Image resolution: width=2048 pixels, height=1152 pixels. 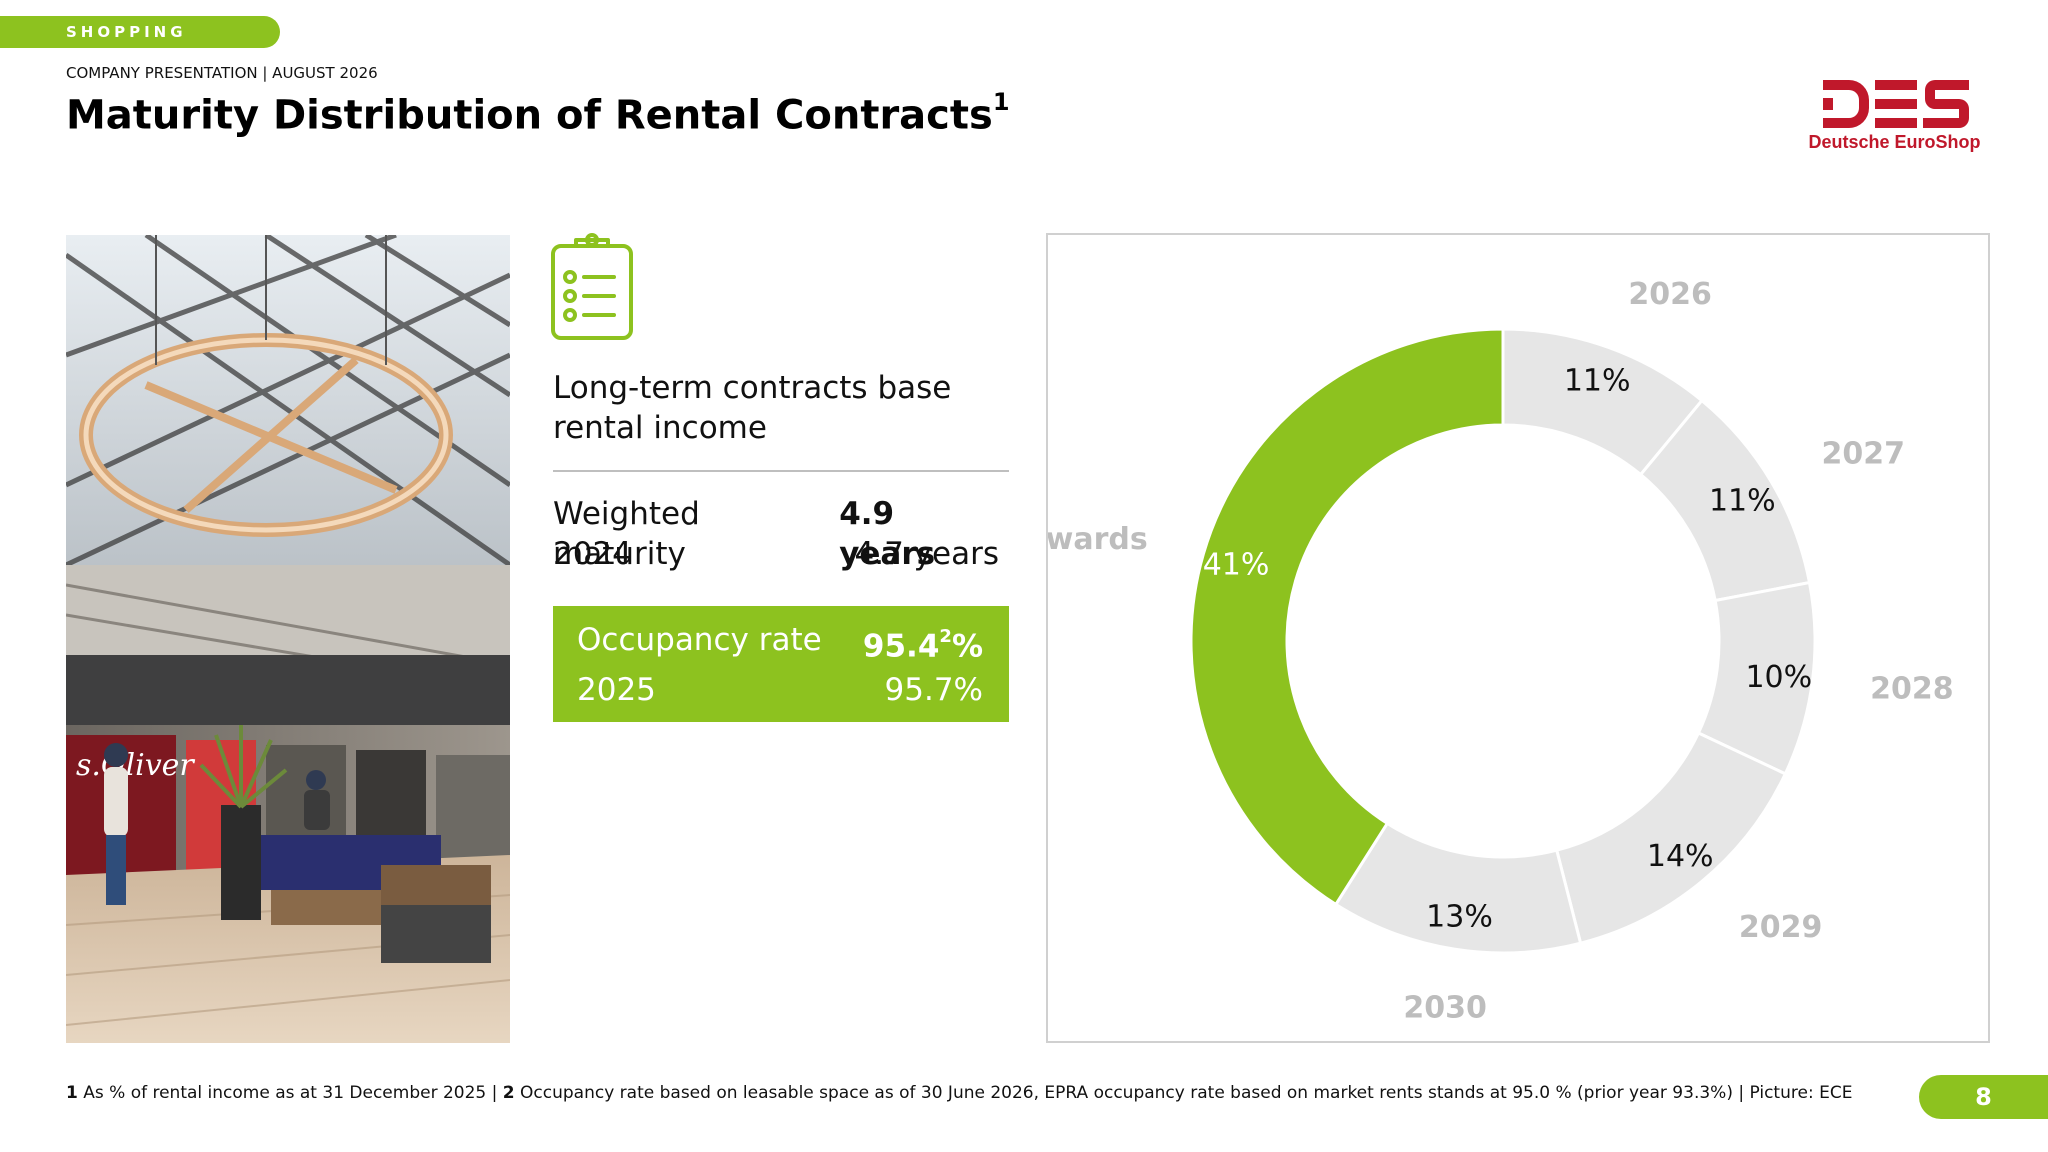 What do you see at coordinates (592, 286) in the screenshot?
I see `clipboard-list-icon` at bounding box center [592, 286].